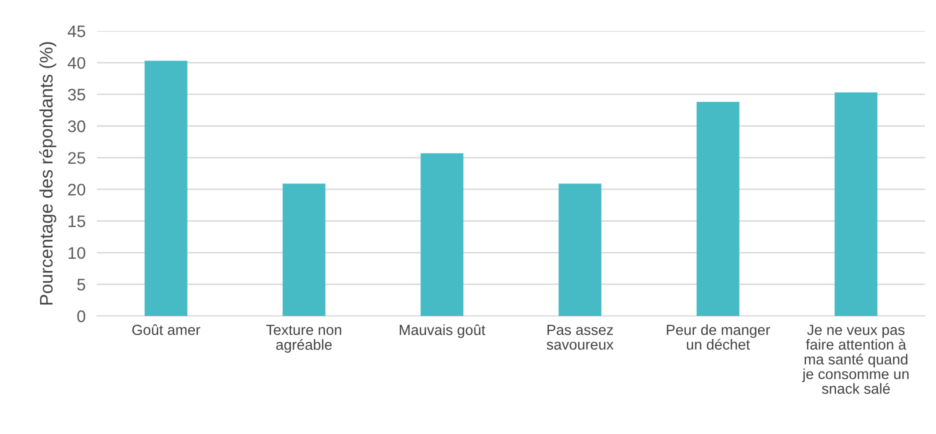 The height and width of the screenshot is (434, 936). I want to click on y-tick-label: 20, so click(77, 190).